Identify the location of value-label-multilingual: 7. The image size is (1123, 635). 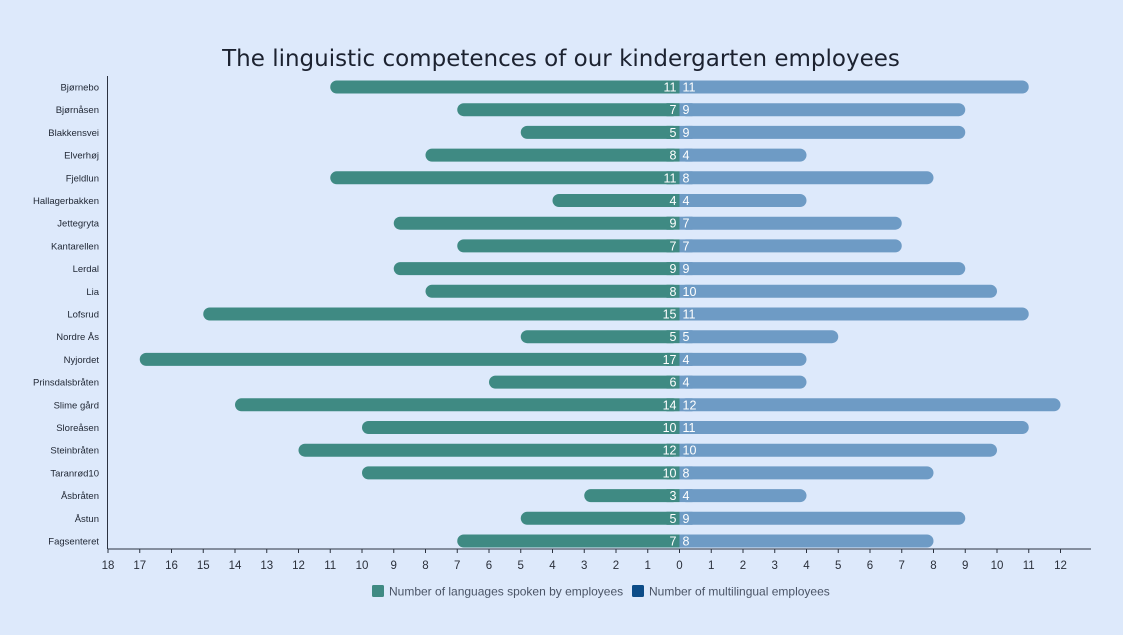
(686, 224).